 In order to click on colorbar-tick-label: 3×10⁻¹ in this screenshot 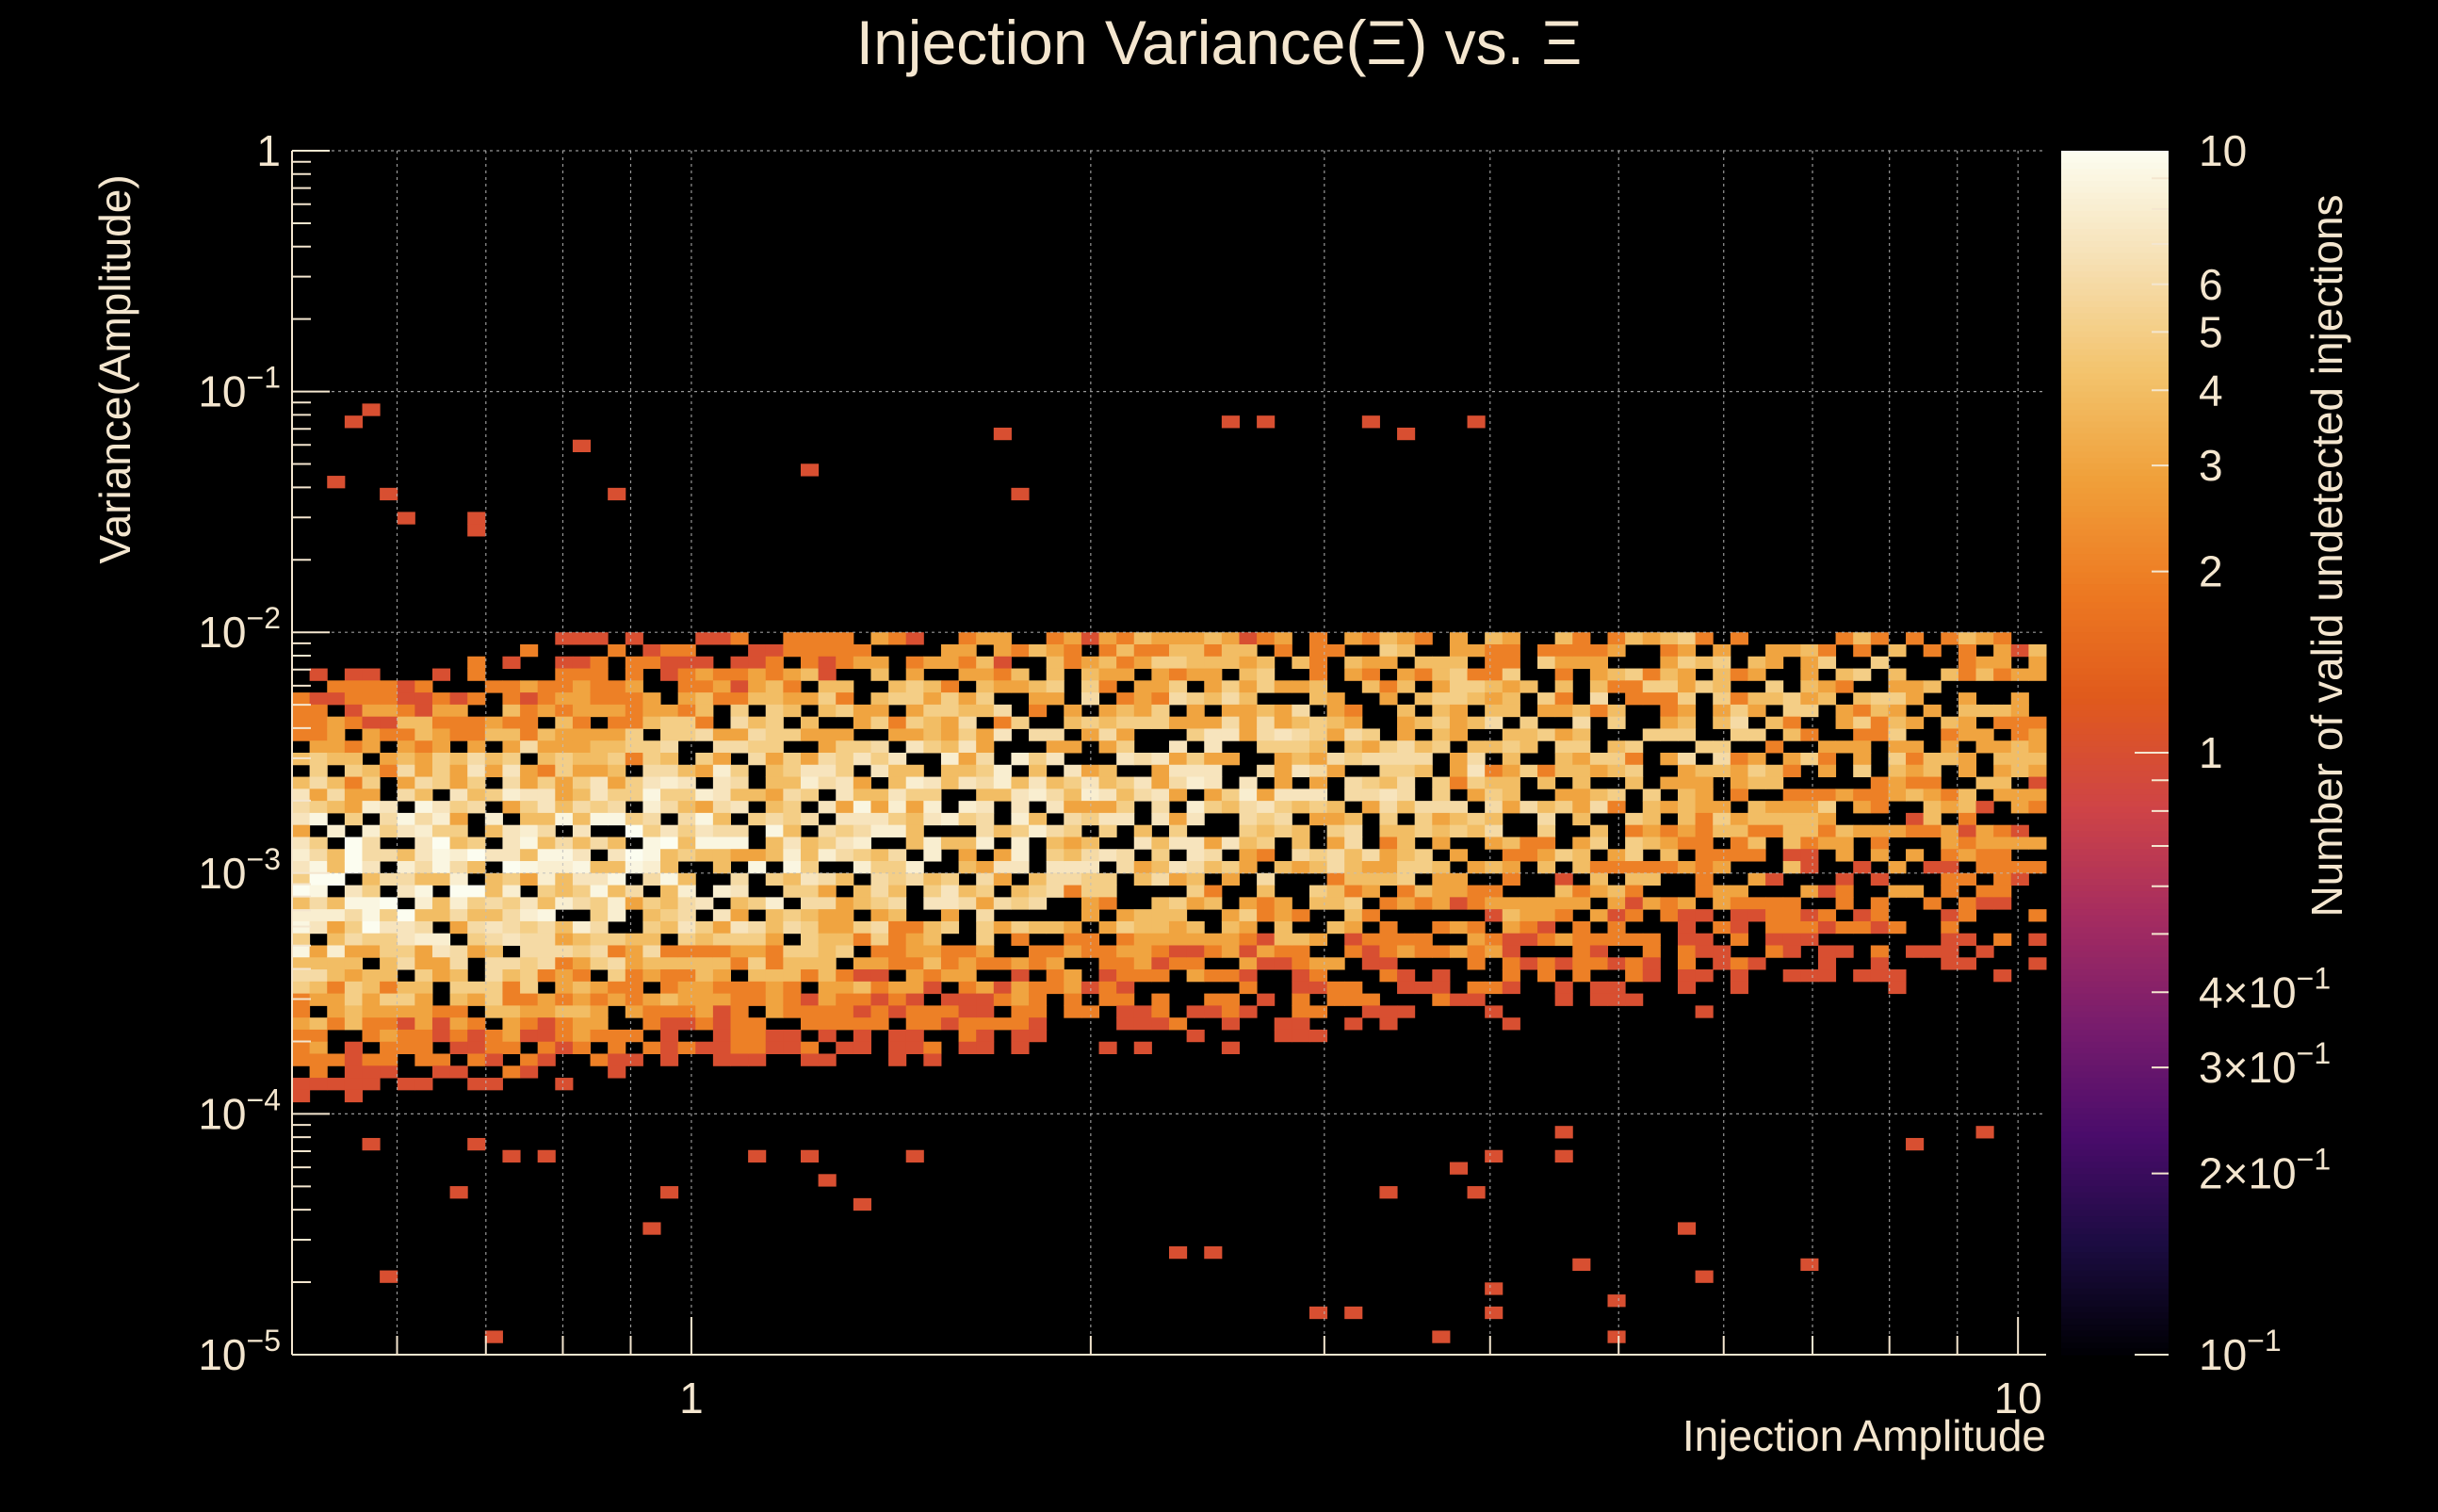, I will do `click(2265, 1064)`.